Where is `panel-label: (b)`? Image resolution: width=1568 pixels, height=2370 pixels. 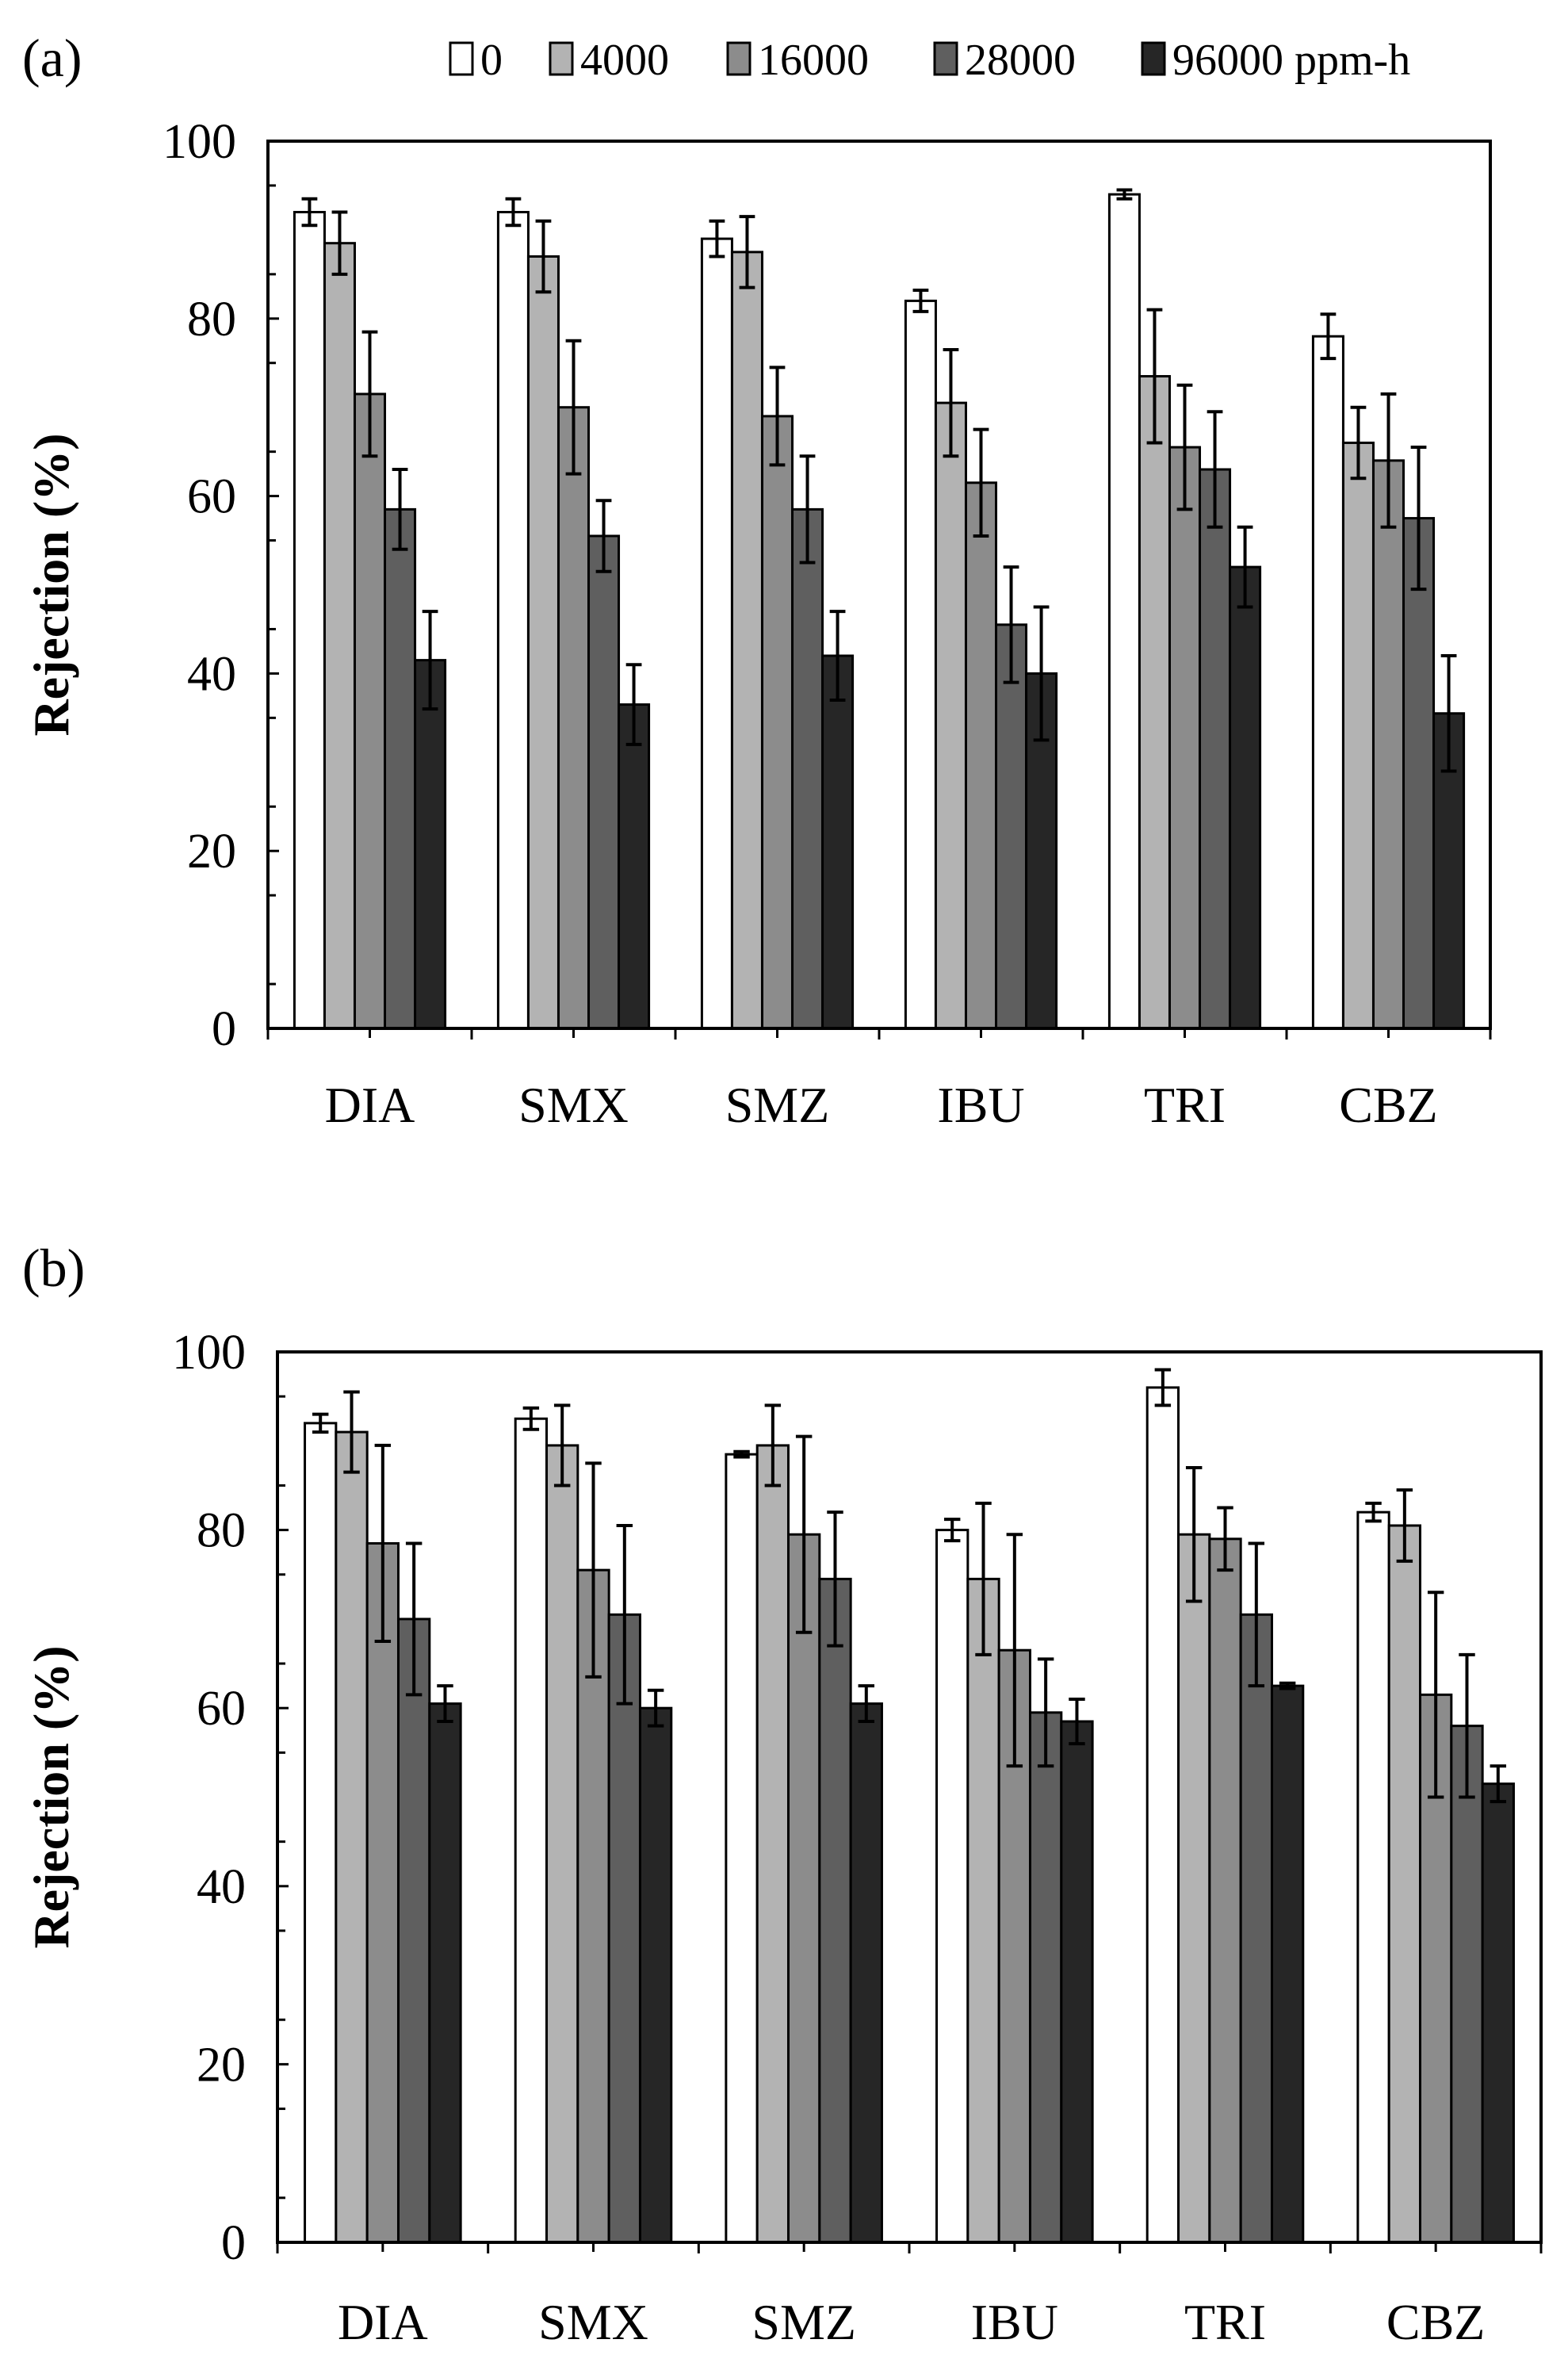
panel-label: (b) is located at coordinates (54, 1268).